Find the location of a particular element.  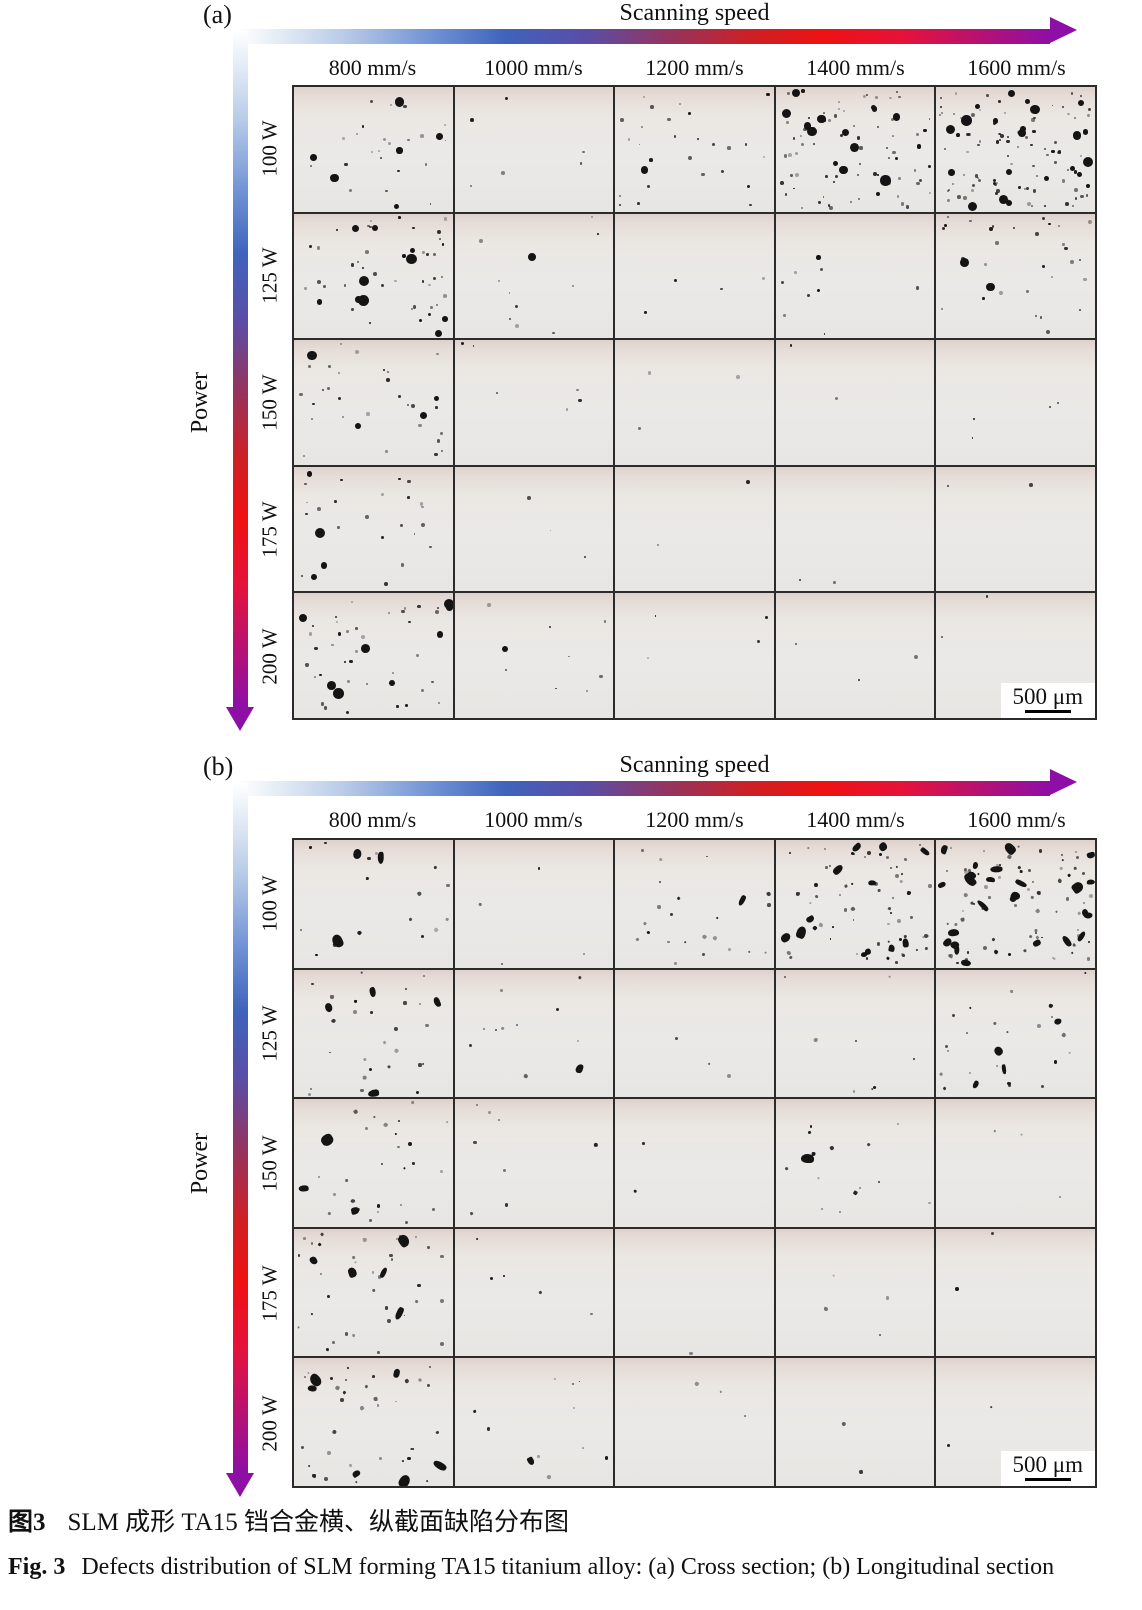

panel-a-label: (a) is located at coordinates (217, 14).